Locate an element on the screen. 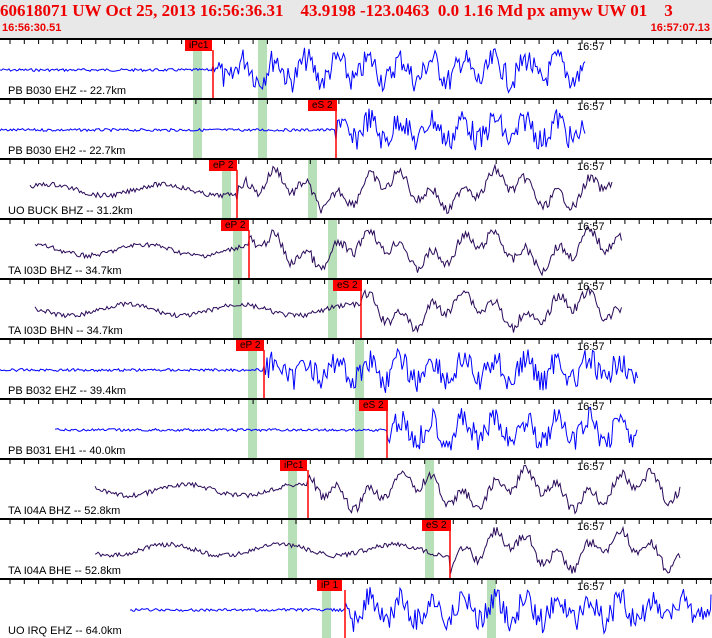 Image resolution: width=712 pixels, height=638 pixels. station-label: UO IRQ EHZ -- 64.0km is located at coordinates (65, 631).